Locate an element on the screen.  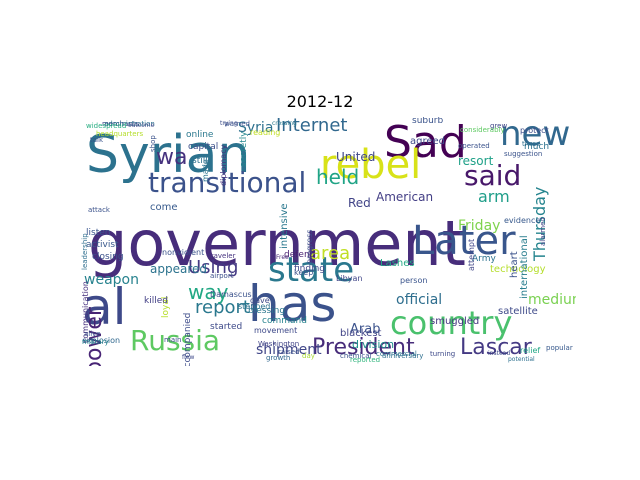
cloud-word: popular is located at coordinates (559, 348).